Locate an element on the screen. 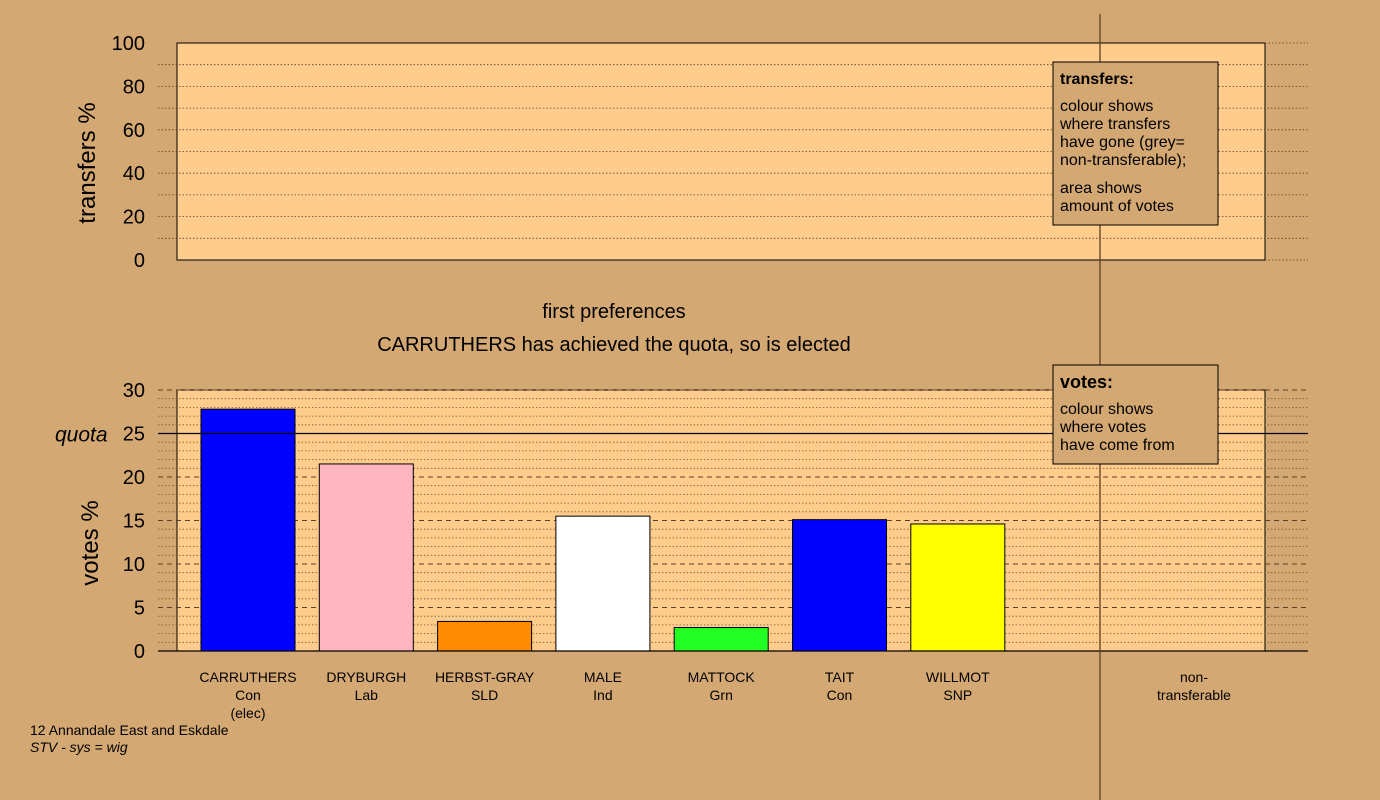 The image size is (1380, 800). transfers-legend-line: area shows is located at coordinates (1101, 188).